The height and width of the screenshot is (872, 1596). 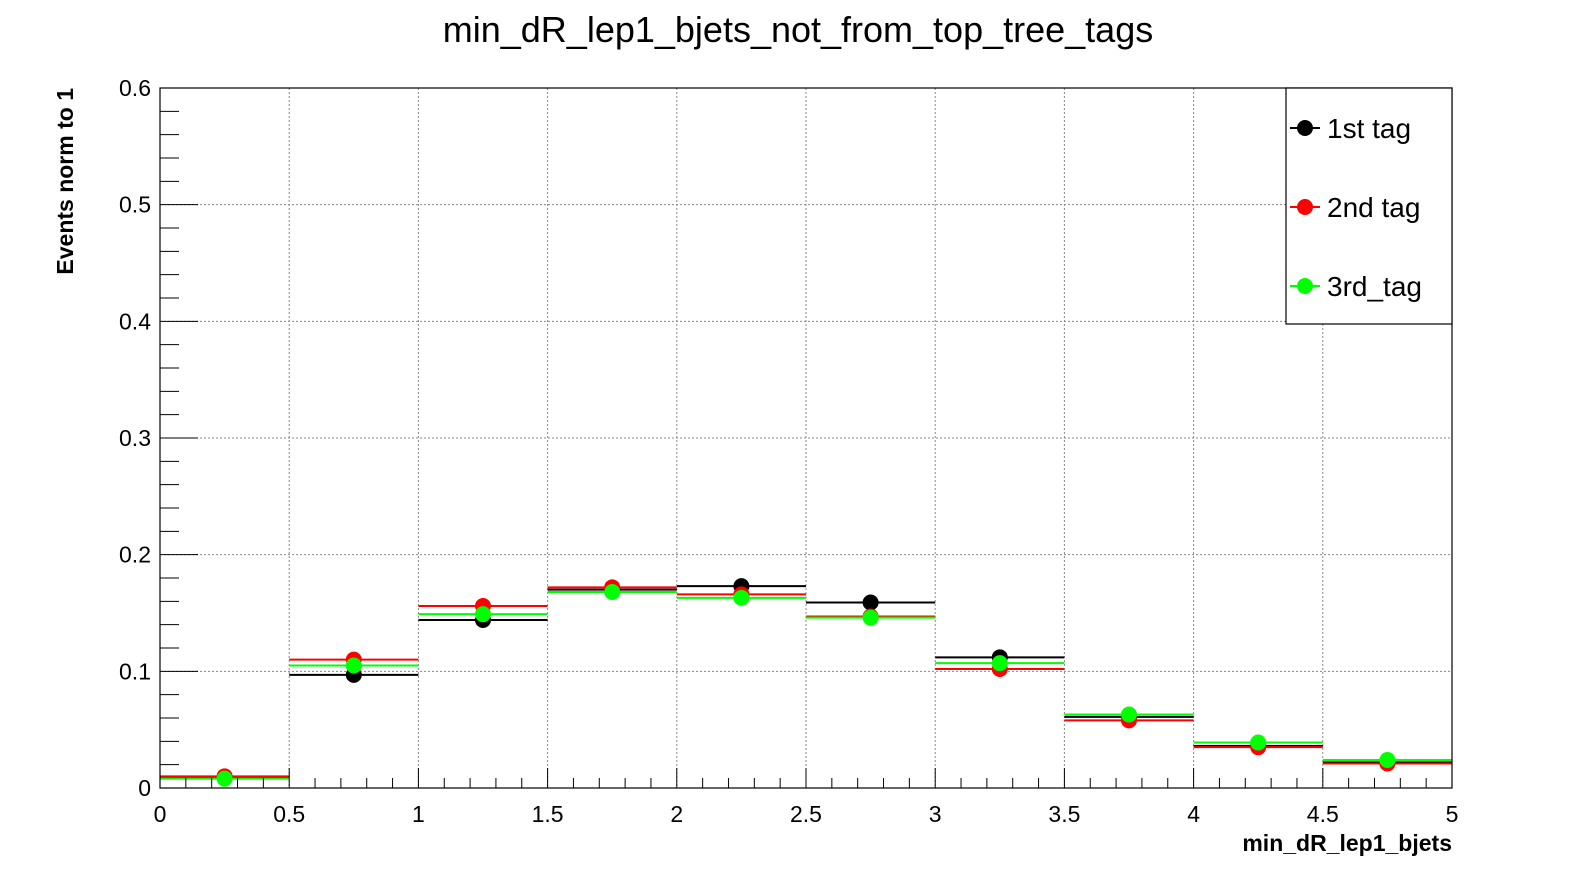 What do you see at coordinates (1374, 286) in the screenshot?
I see `legend-label: 3rd_tag` at bounding box center [1374, 286].